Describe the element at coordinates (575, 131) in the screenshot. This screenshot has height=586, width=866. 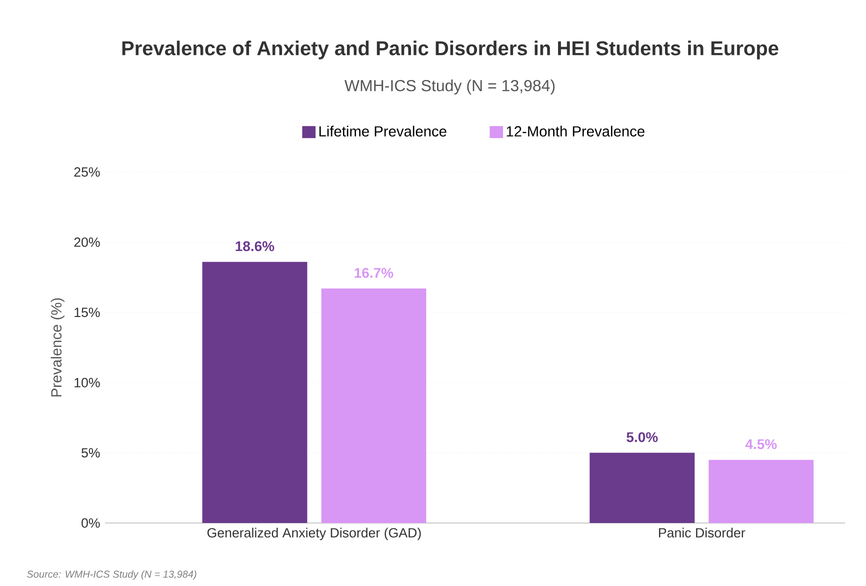
I see `legend-label: 12-Month Prevalence` at that location.